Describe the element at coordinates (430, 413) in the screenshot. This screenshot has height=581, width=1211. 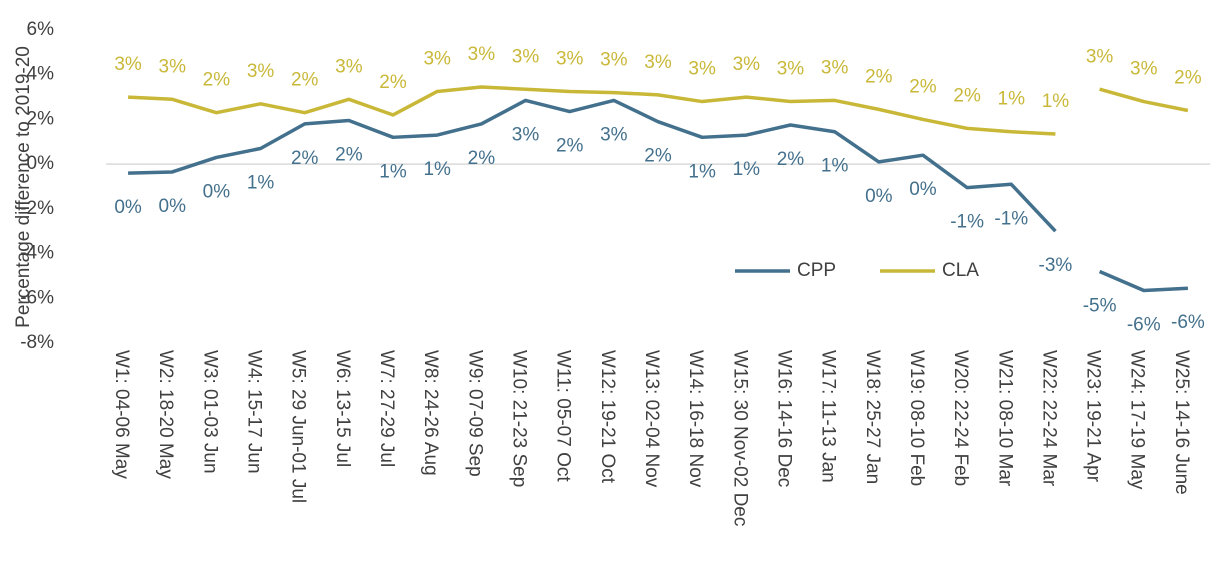
I see `x-tick-label: W8: 24-26 Aug` at that location.